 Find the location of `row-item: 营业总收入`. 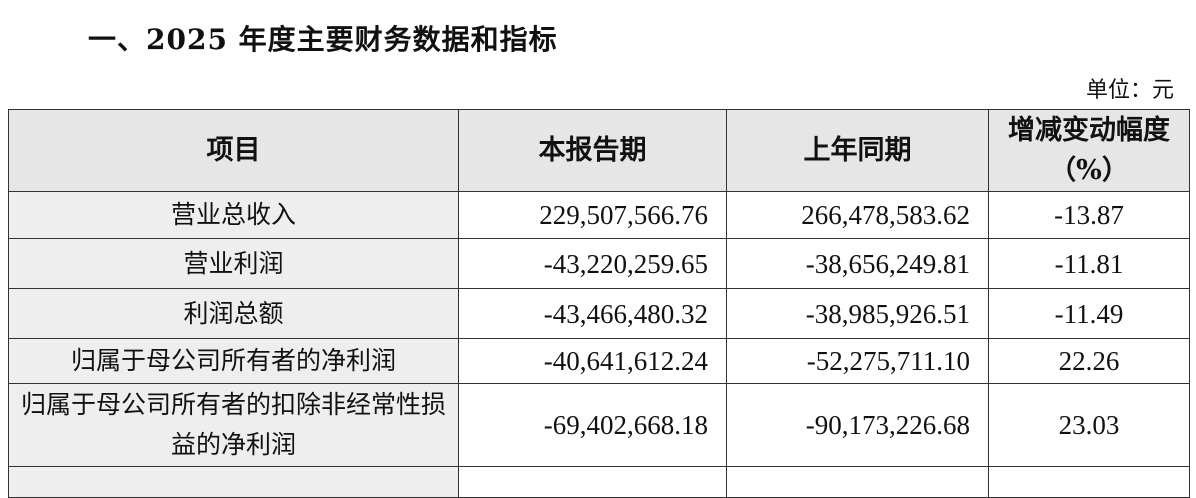

row-item: 营业总收入 is located at coordinates (233, 215).